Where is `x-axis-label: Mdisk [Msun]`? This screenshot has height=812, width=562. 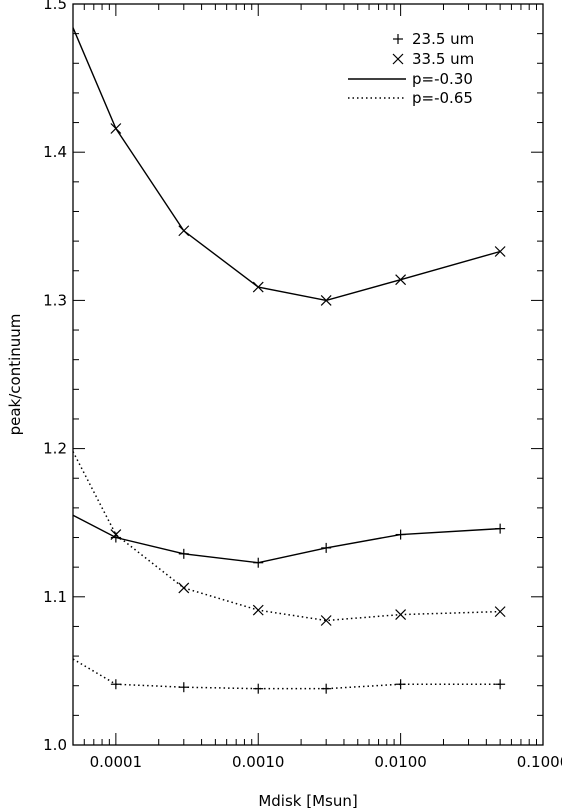 x-axis-label: Mdisk [Msun] is located at coordinates (307, 801).